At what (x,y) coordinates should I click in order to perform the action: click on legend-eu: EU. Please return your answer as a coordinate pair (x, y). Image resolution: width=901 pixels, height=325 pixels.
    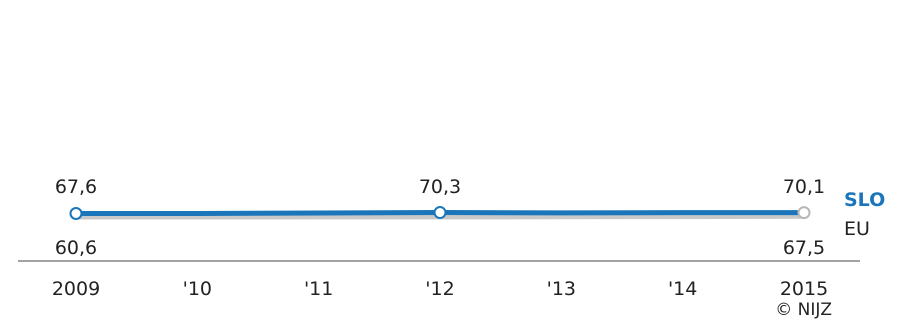
    Looking at the image, I should click on (857, 229).